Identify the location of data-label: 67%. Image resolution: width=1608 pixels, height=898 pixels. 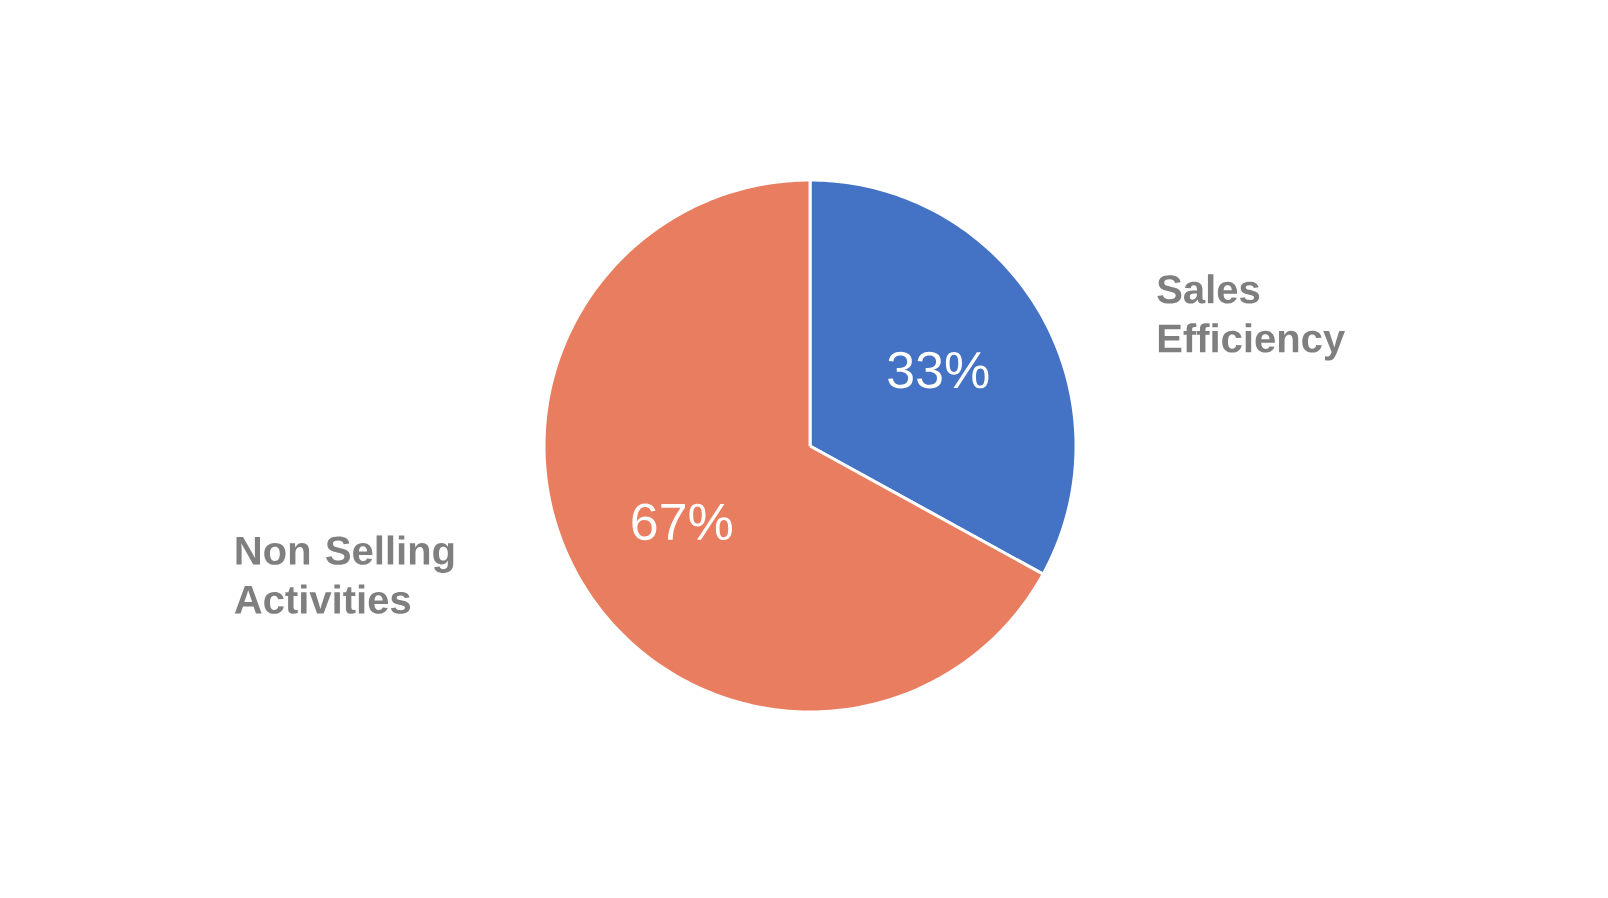
(682, 522).